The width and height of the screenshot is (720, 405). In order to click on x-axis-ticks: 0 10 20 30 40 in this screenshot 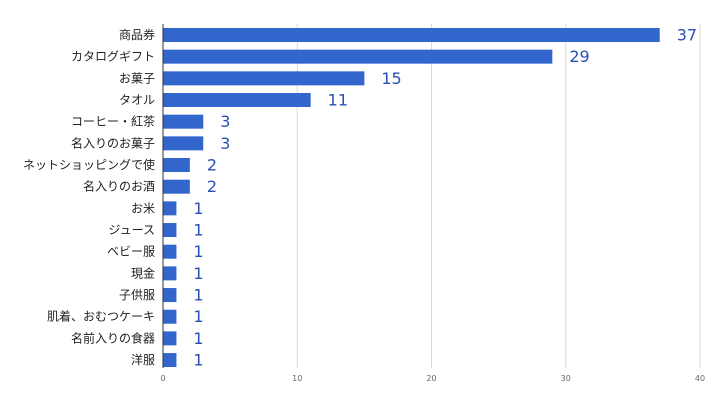, I will do `click(432, 378)`.